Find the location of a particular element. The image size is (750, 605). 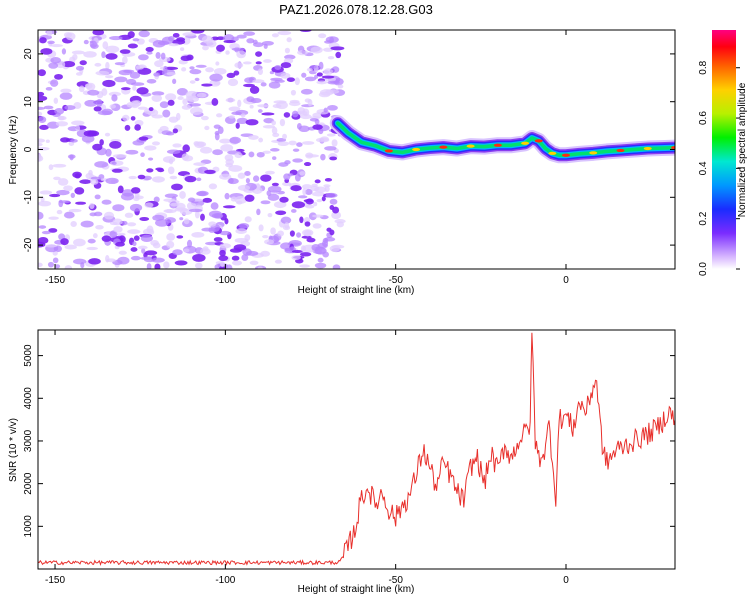

colorbar-ticks: 0.0 0.2 0.4 0.6 0.8 is located at coordinates (719, 168).